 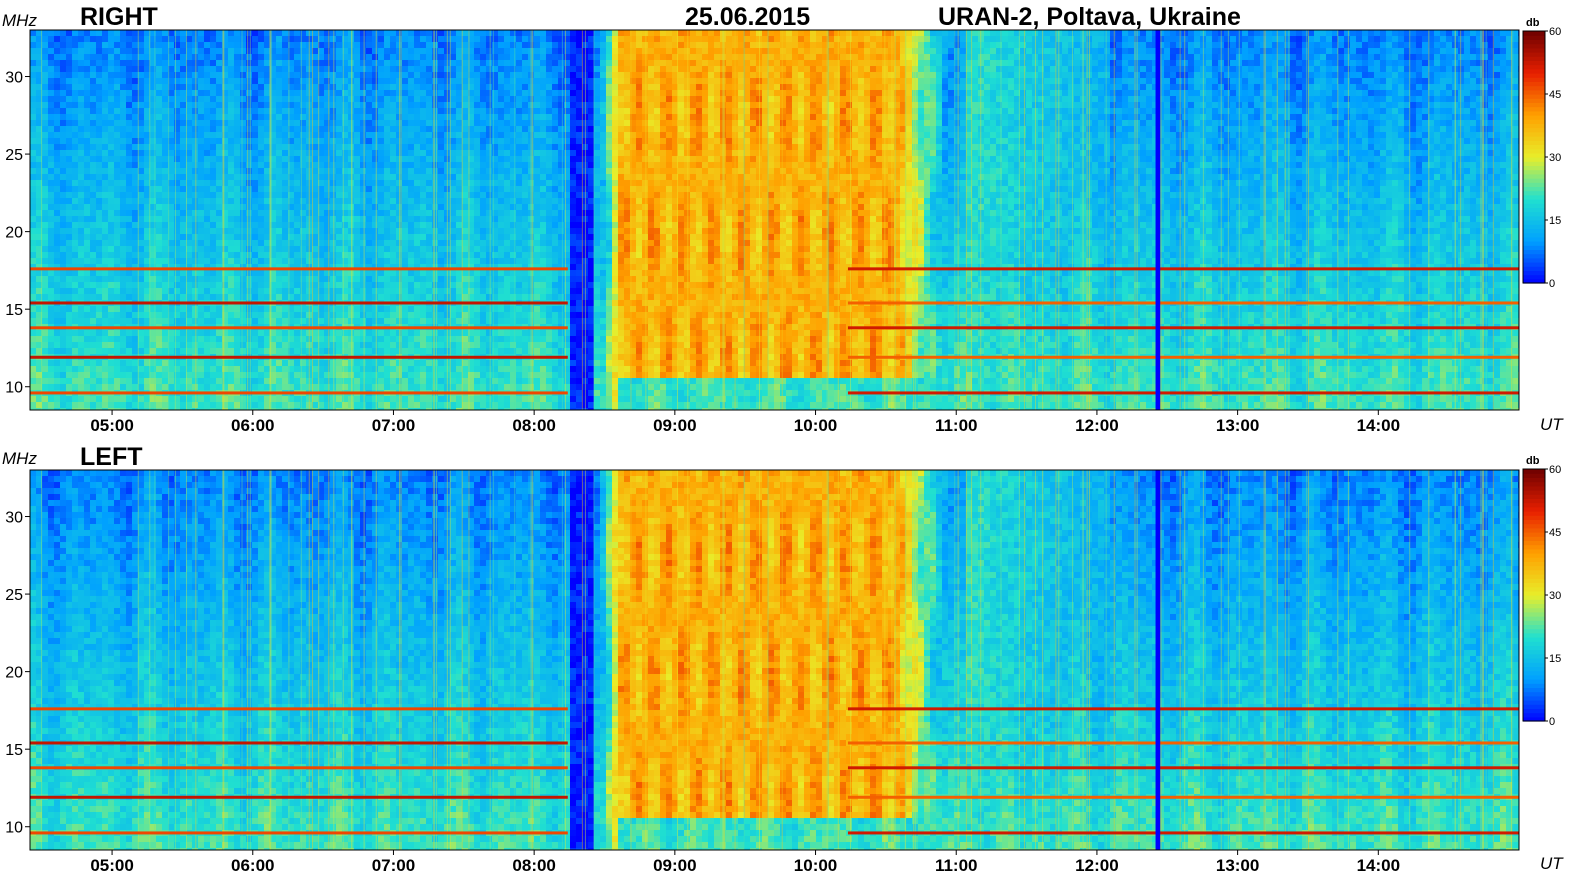 I want to click on x-unit-left: UT, so click(x=1551, y=863).